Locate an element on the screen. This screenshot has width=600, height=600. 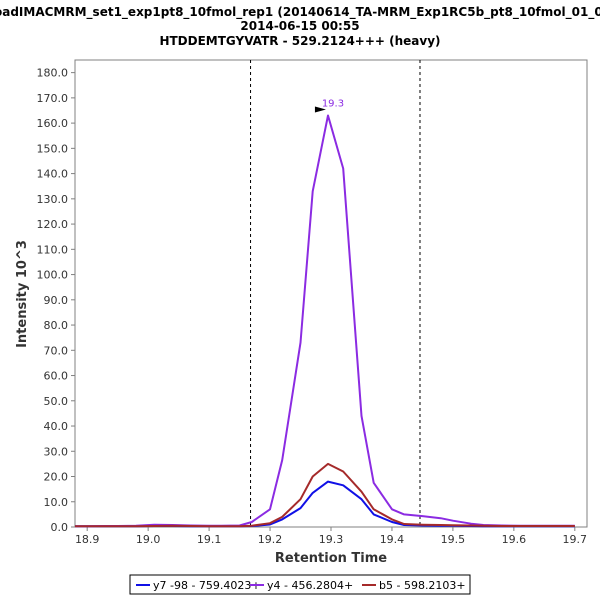
y-tick-label: 180.0 is located at coordinates (53, 73).